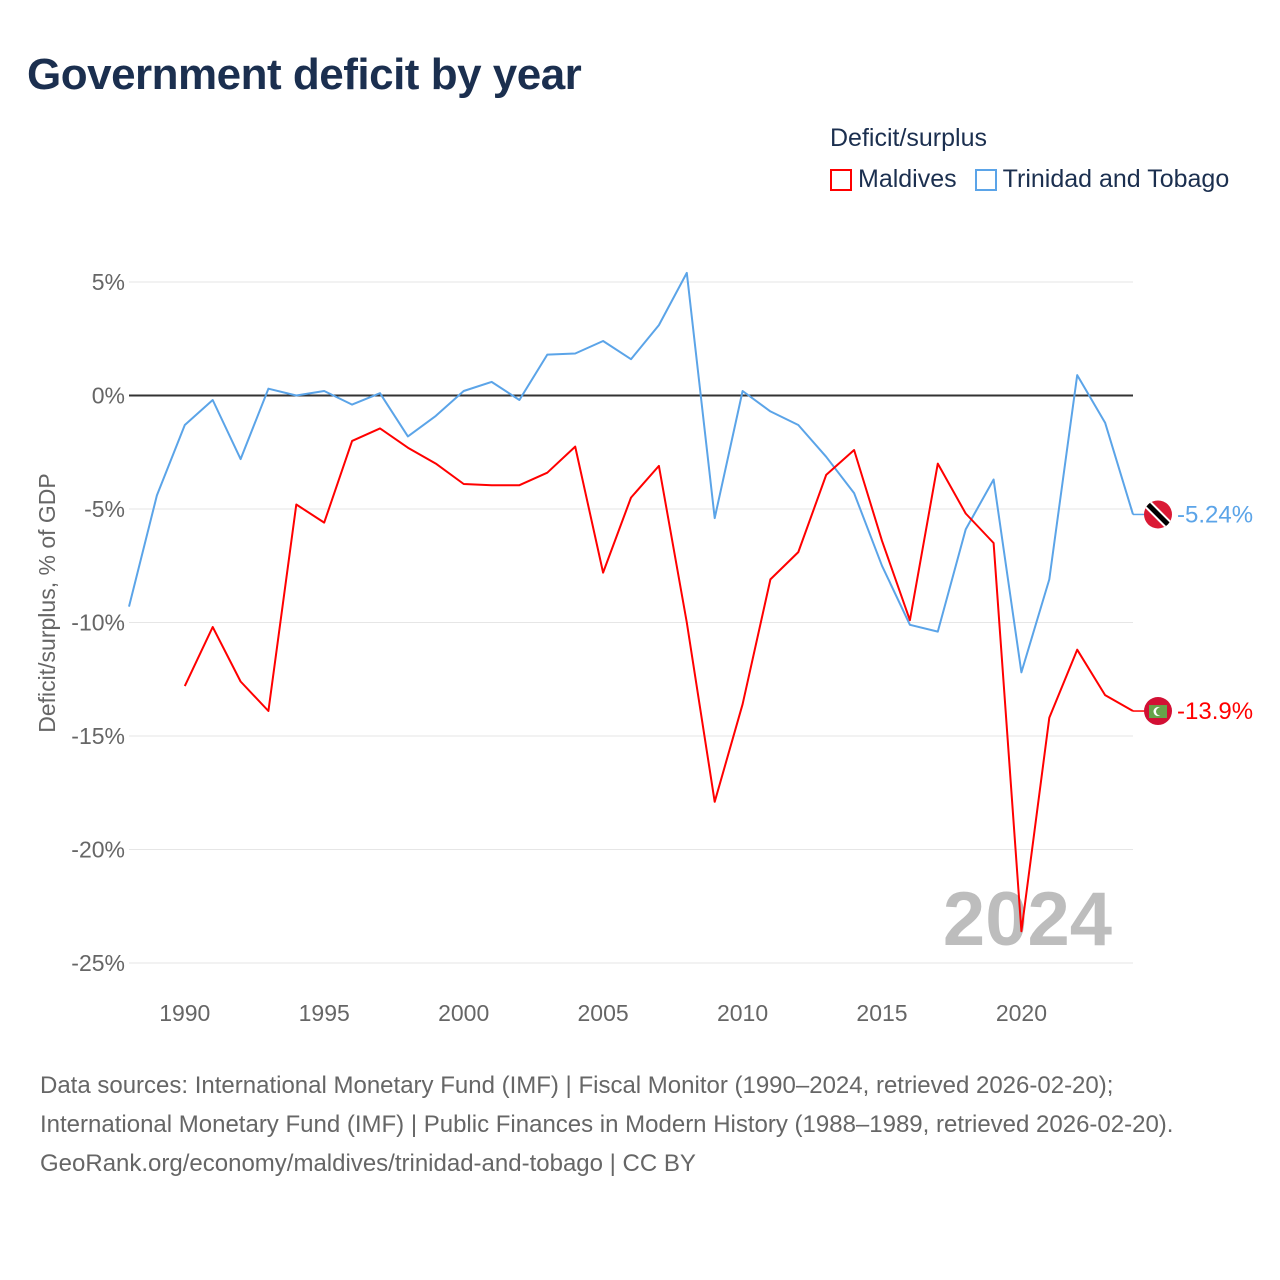  What do you see at coordinates (104, 509) in the screenshot?
I see `y-tick-label: -5%` at bounding box center [104, 509].